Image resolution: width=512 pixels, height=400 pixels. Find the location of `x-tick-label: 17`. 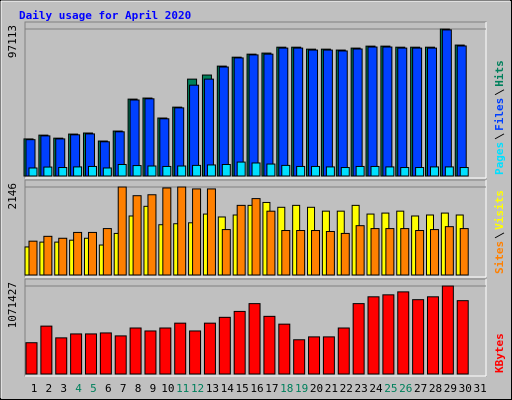

x-tick-label: 17 is located at coordinates (271, 388).